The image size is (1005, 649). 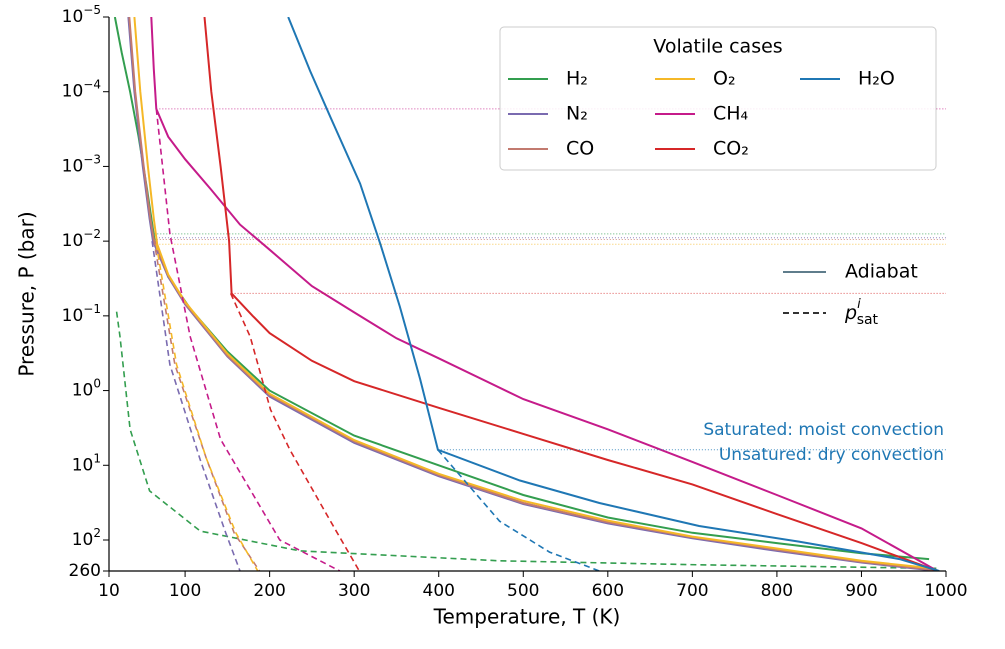 I want to click on x-tick-label: 1000, so click(x=945, y=591).